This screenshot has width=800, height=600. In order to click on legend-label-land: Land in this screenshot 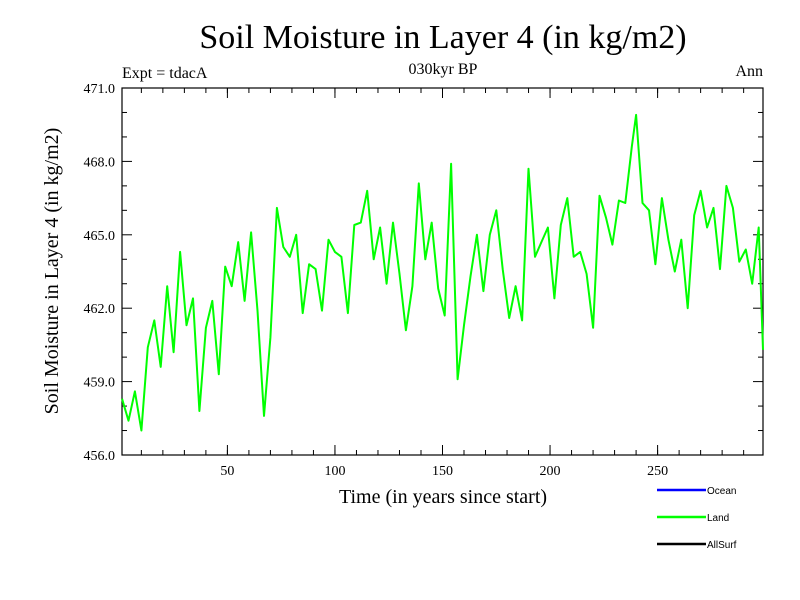, I will do `click(718, 518)`.